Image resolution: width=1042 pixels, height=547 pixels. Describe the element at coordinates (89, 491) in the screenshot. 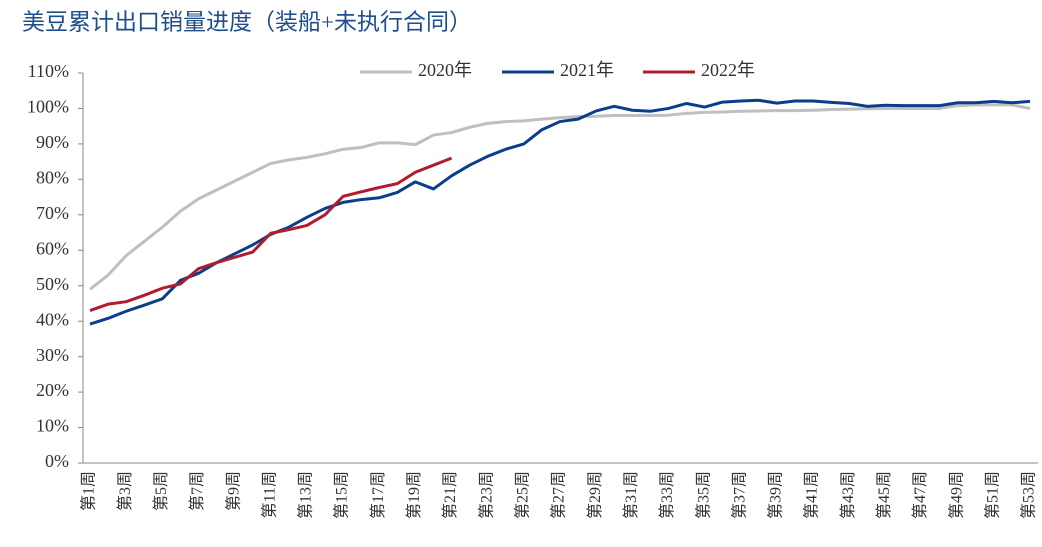

I see `x-tick-label: 第1周` at that location.